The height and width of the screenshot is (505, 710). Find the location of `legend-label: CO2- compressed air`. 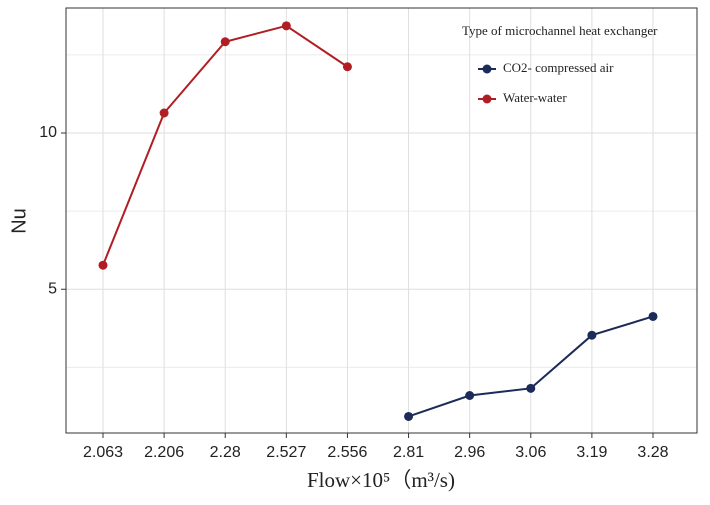

legend-label: CO2- compressed air is located at coordinates (558, 67).